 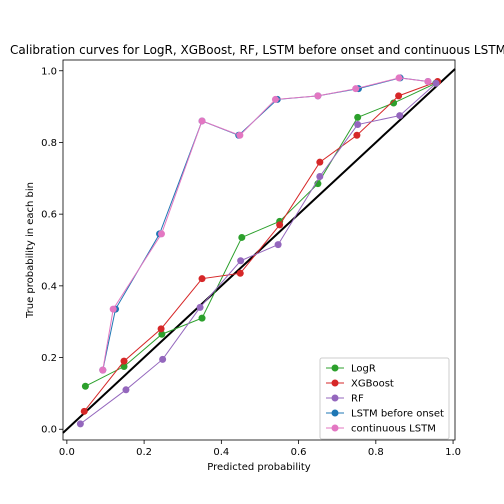 What do you see at coordinates (144, 452) in the screenshot?
I see `x-tick-label: 0.2` at bounding box center [144, 452].